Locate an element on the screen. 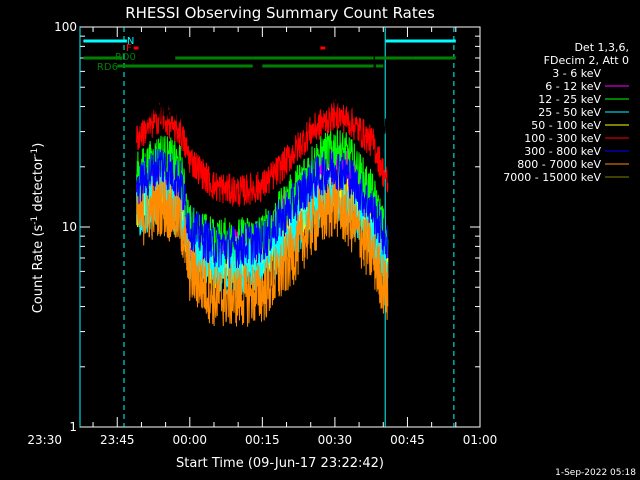 The height and width of the screenshot is (480, 640). x-tick-label: 00:15 is located at coordinates (262, 440).